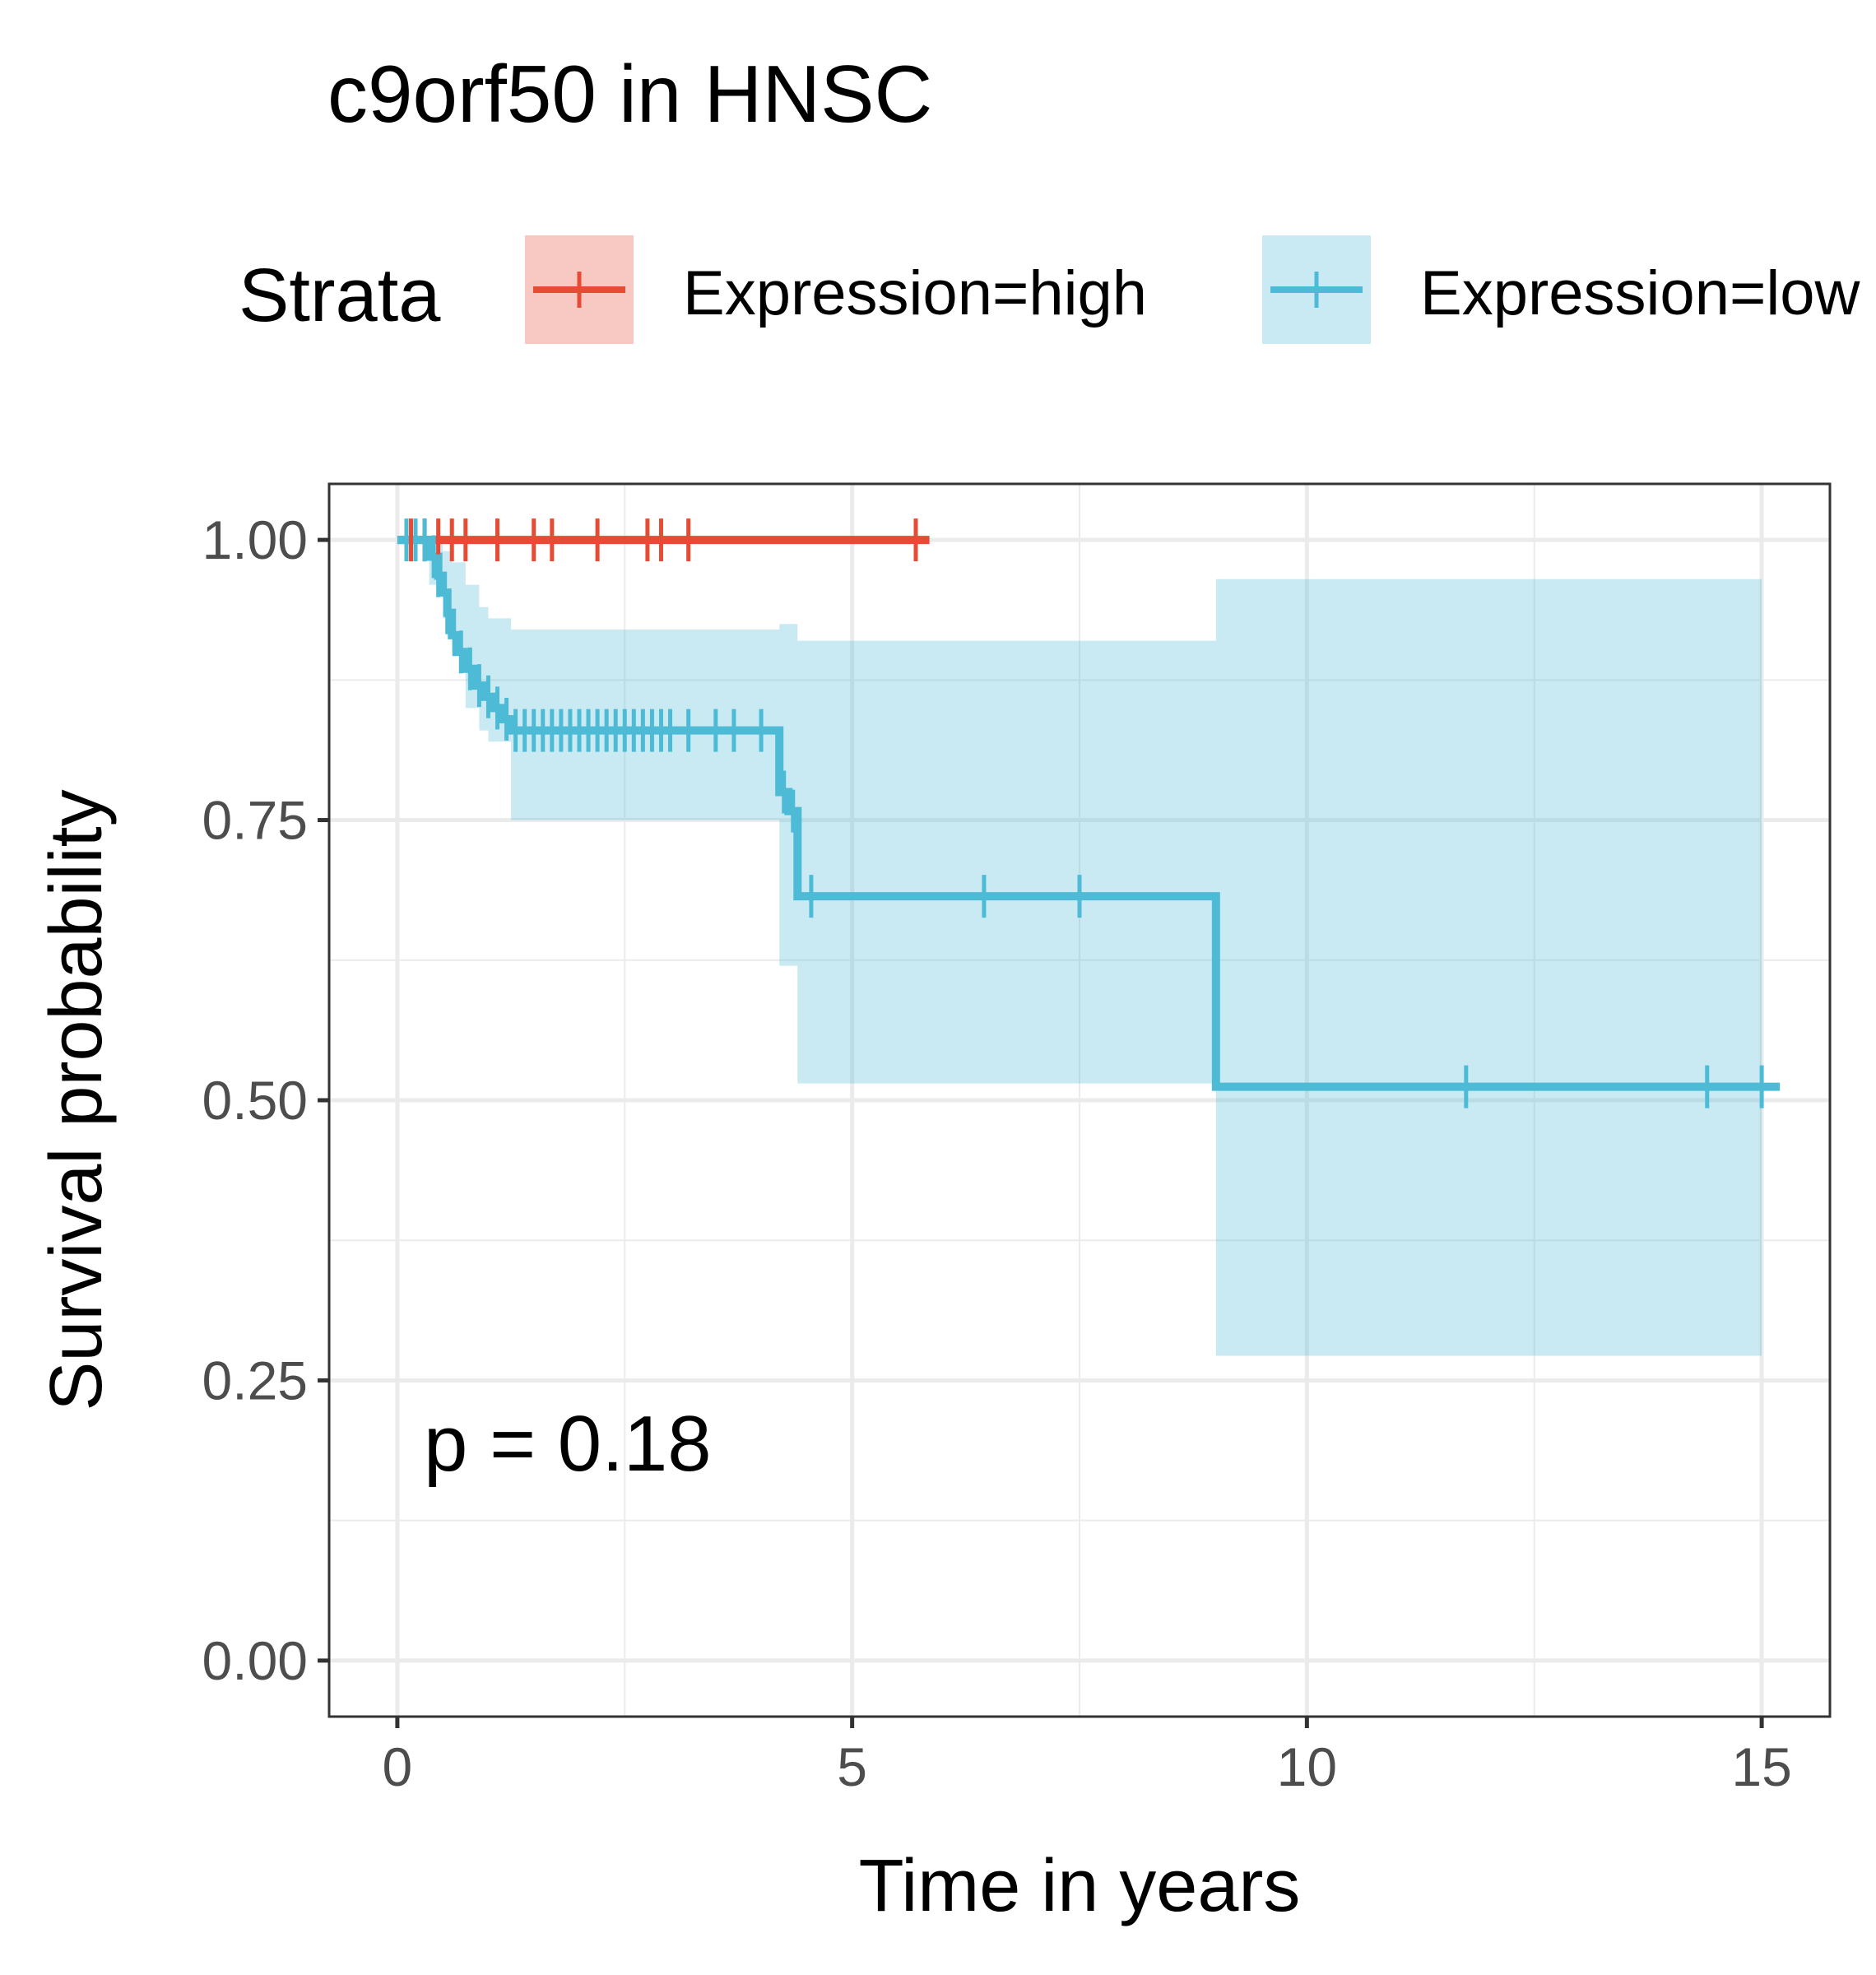 This screenshot has height=1975, width=1876. I want to click on y-tick-label: 0.50, so click(255, 1100).